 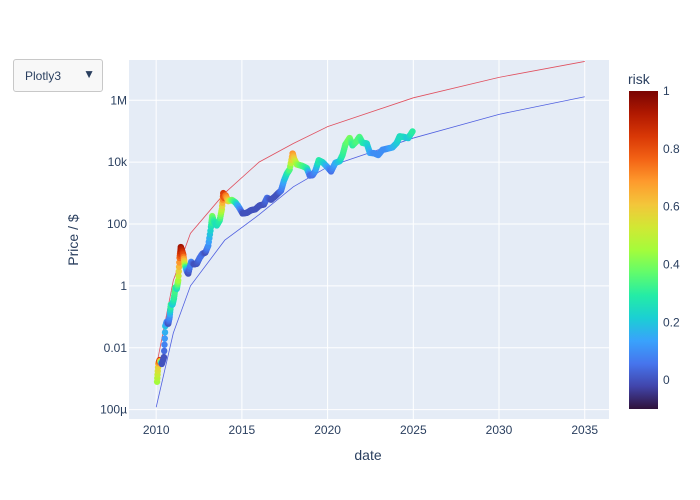 I want to click on y-tick-label: 0.01, so click(x=116, y=348).